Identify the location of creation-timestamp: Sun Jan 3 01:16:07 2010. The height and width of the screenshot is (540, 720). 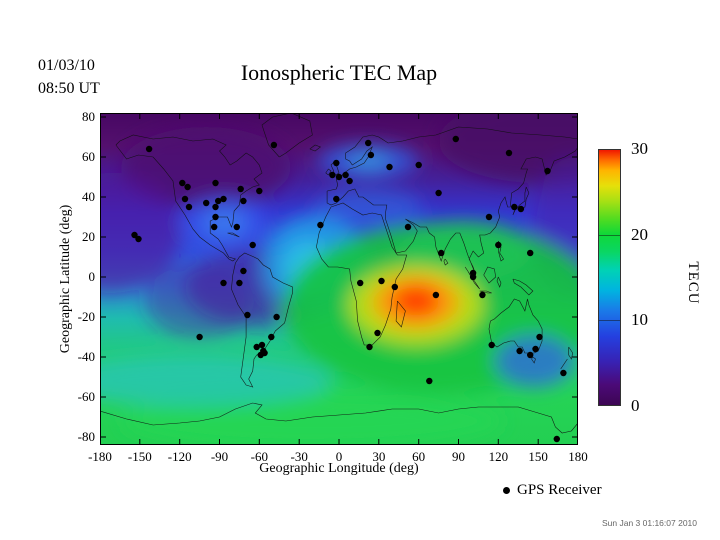
(649, 523).